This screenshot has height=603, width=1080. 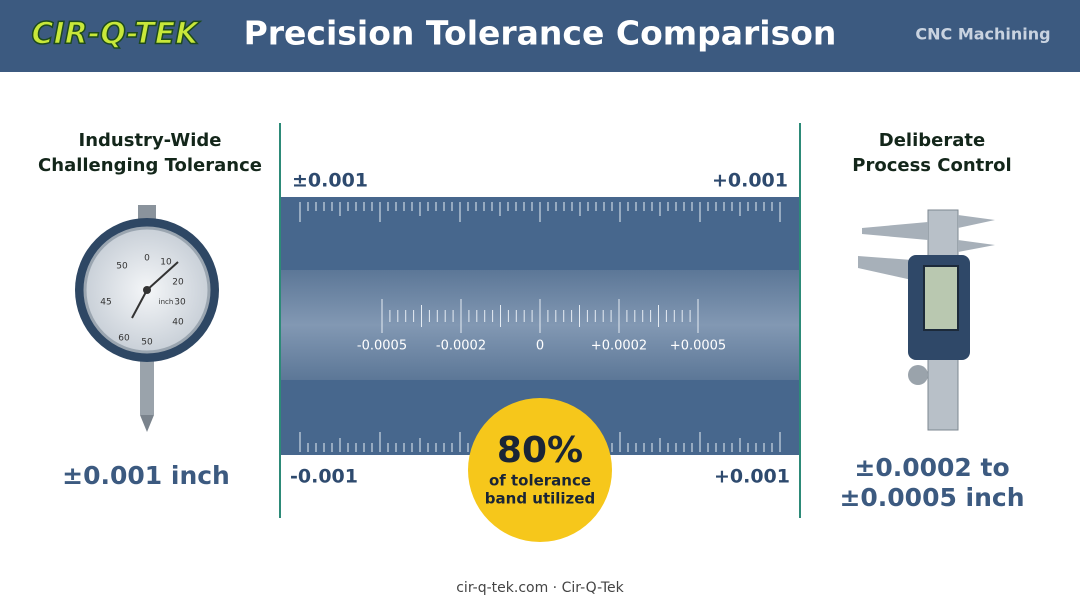 I want to click on badge-text: band utilized, so click(x=540, y=499).